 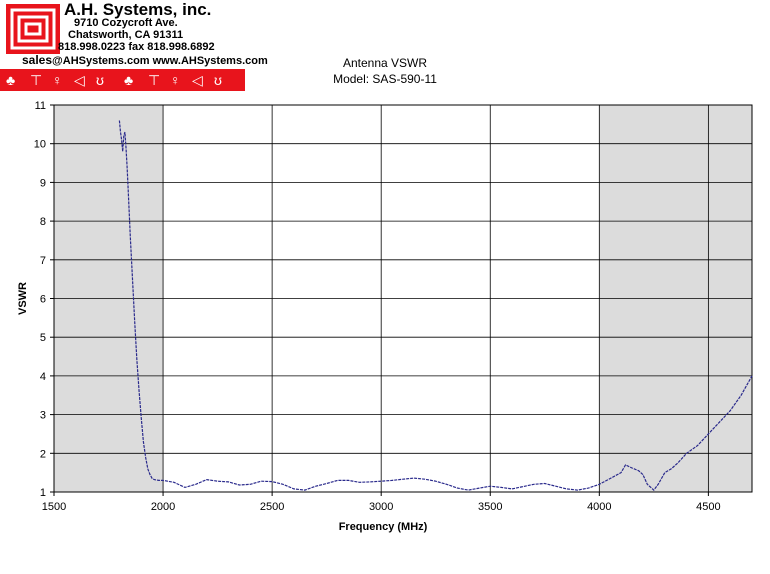 I want to click on y-tick-label: 6, so click(x=43, y=300).